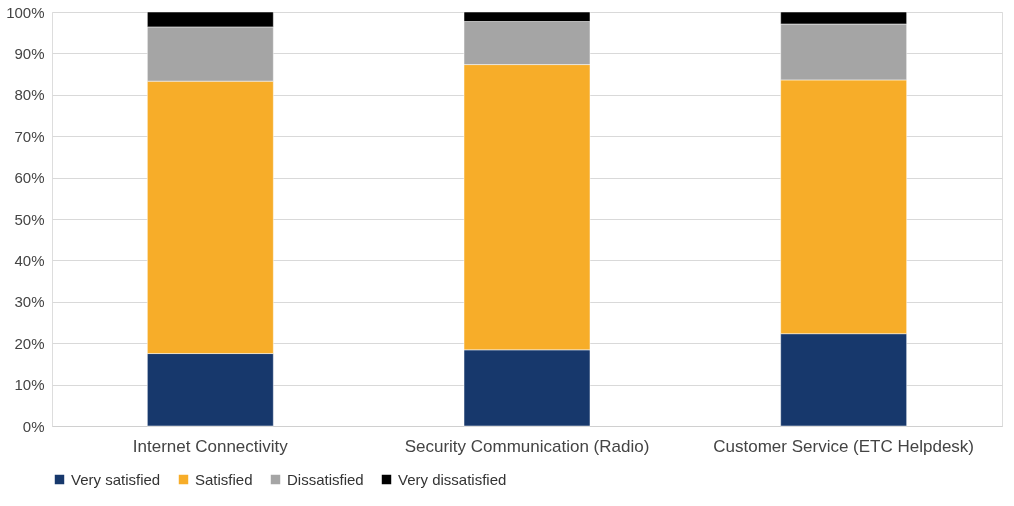  I want to click on y-tick-label: 100%, so click(25, 12).